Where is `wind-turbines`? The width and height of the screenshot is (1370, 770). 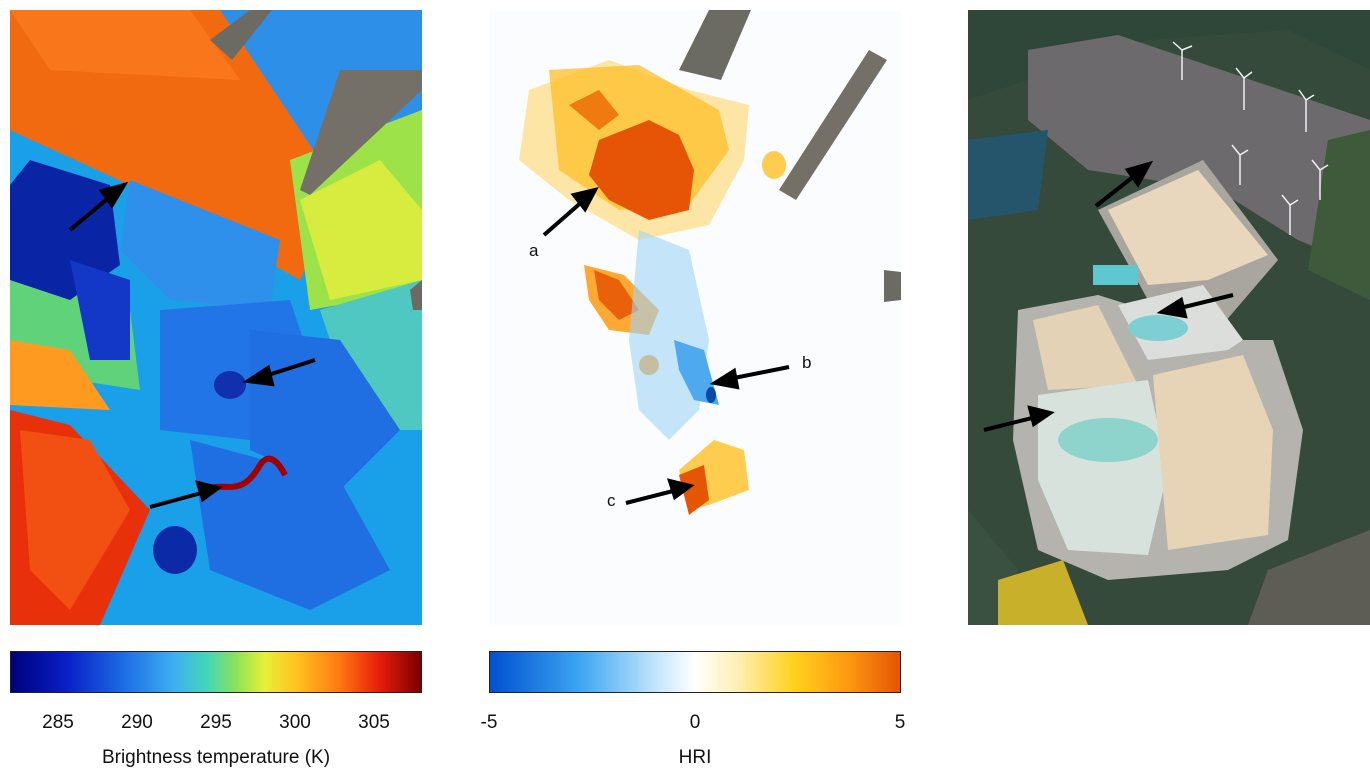 wind-turbines is located at coordinates (1250, 138).